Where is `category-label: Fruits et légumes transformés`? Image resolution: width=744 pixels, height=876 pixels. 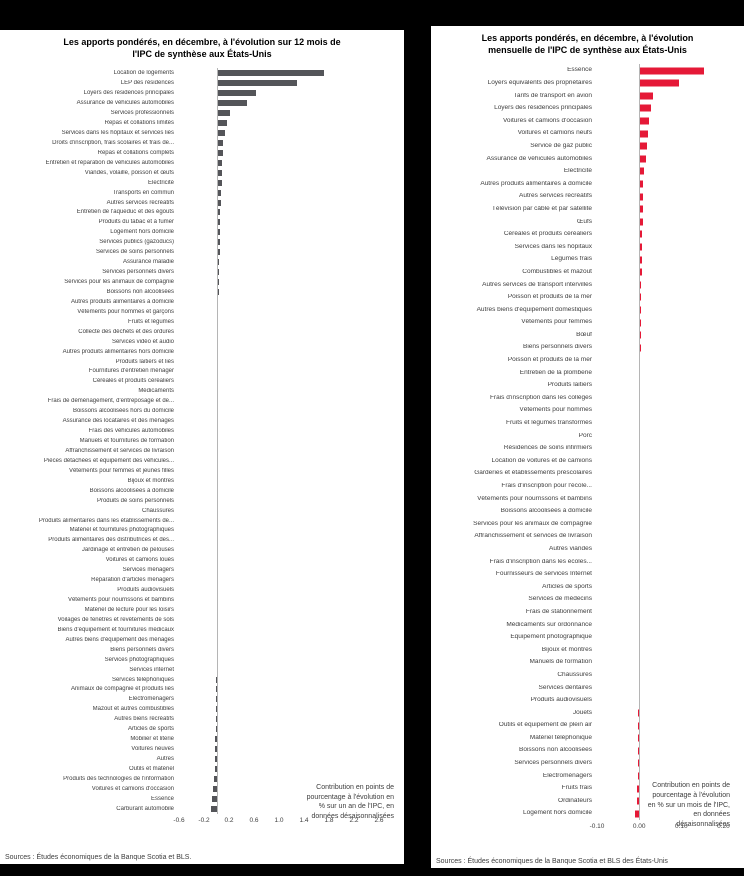 category-label: Fruits et légumes transformés is located at coordinates (549, 423).